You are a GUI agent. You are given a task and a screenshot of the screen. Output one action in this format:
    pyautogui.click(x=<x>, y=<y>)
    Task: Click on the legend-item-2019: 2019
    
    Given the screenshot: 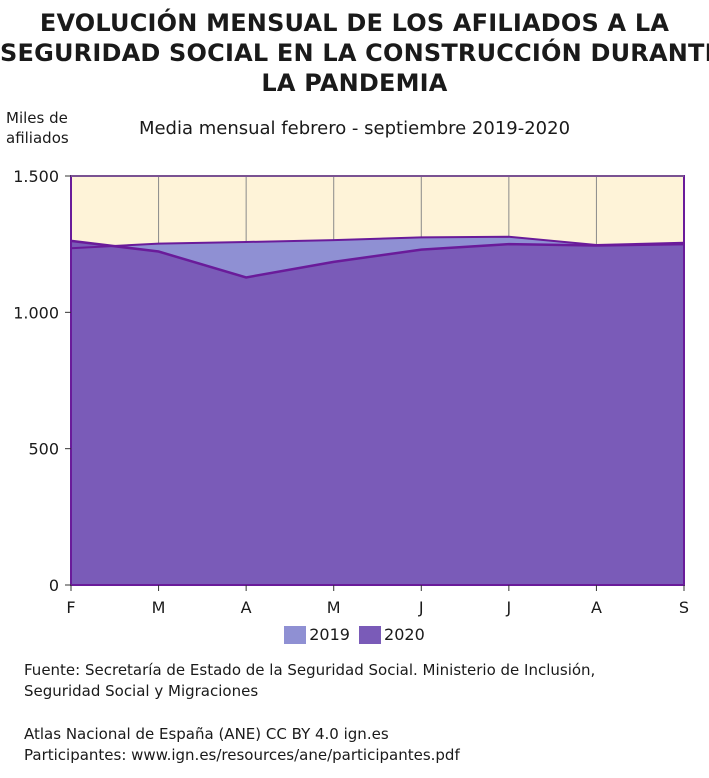 What is the action you would take?
    pyautogui.click(x=317, y=635)
    